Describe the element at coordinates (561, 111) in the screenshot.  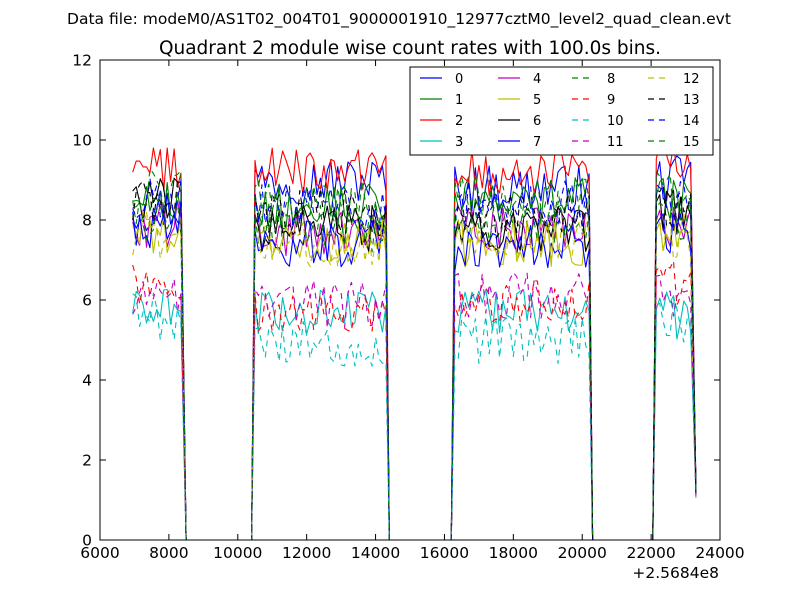
I see `legend-box` at that location.